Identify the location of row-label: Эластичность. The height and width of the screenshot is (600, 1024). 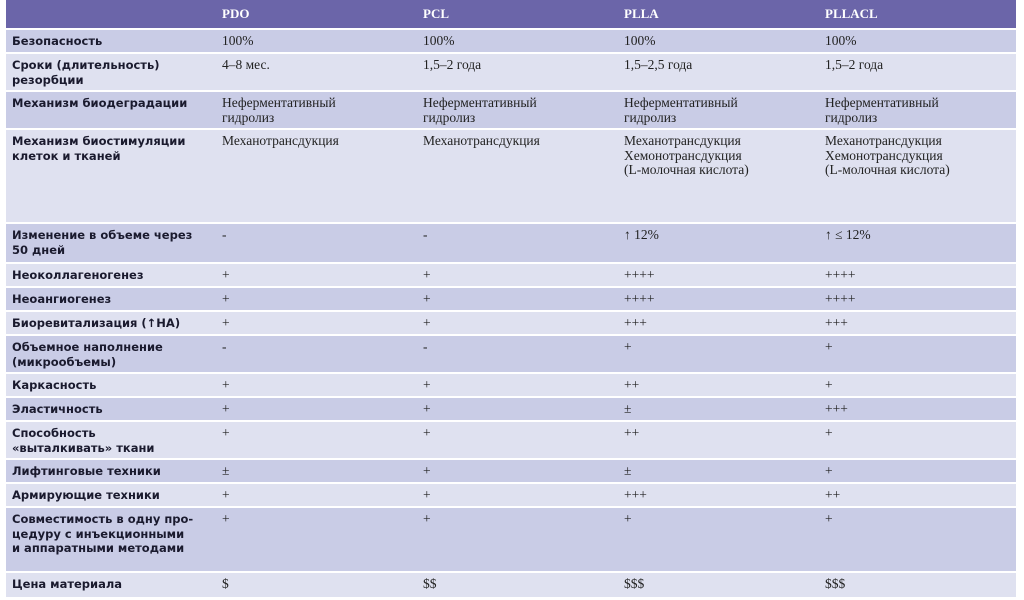
(57, 409).